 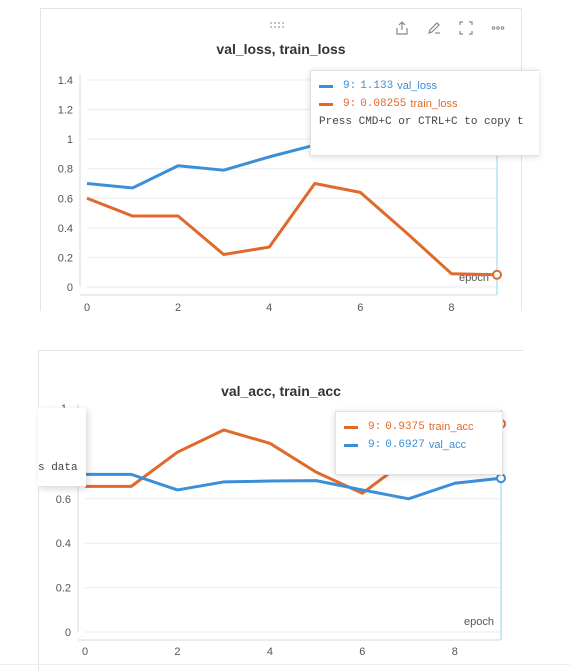 I want to click on x-axis-label: epoch, so click(x=479, y=622).